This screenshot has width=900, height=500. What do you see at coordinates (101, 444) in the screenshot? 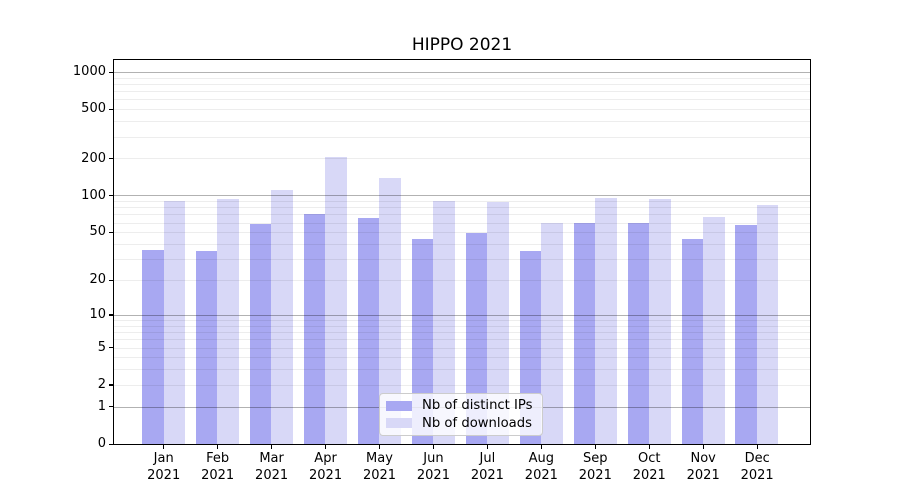
I see `y-tick-label-0: 0` at bounding box center [101, 444].